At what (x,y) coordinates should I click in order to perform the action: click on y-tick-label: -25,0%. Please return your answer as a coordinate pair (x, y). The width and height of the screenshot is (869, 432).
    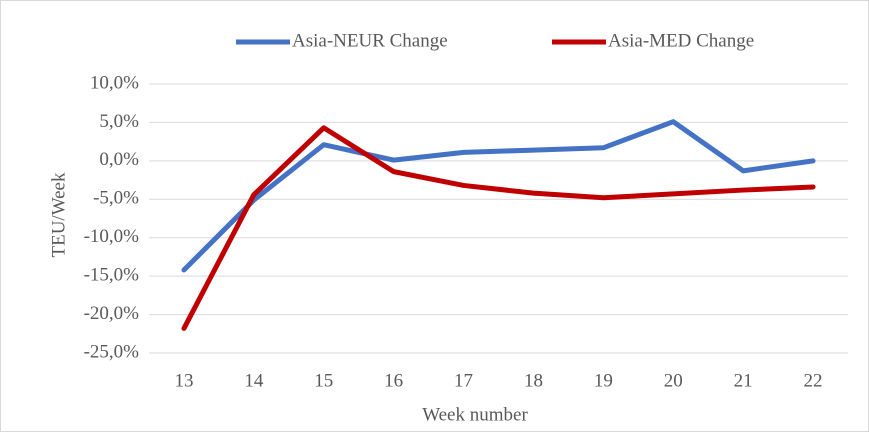
    Looking at the image, I should click on (112, 351).